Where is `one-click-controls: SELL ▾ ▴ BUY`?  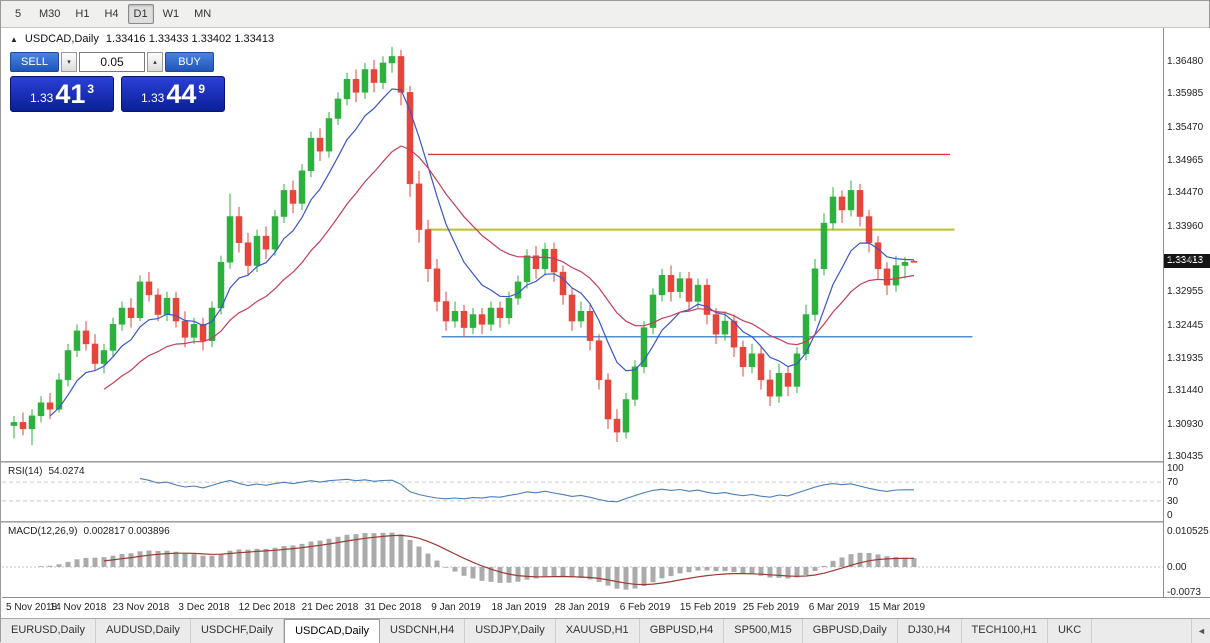
one-click-controls: SELL ▾ ▴ BUY is located at coordinates (125, 62).